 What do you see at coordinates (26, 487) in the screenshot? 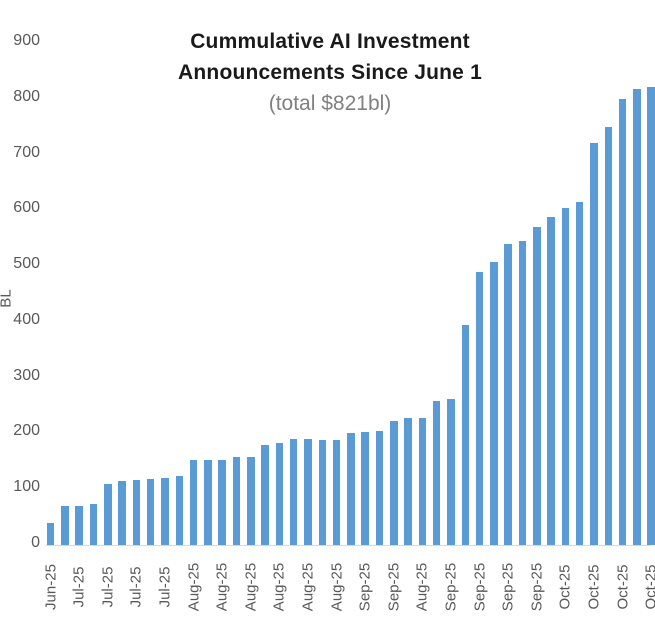
I see `y-tick-label: 100` at bounding box center [26, 487].